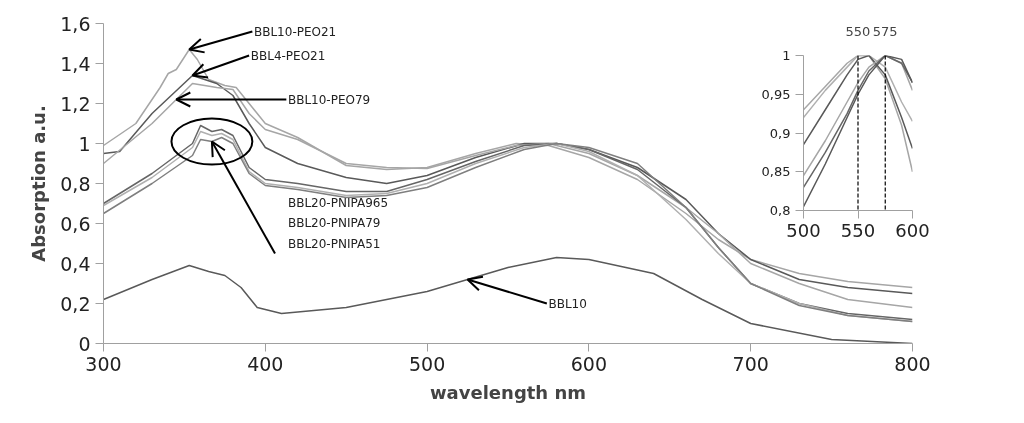 This screenshot has height=423, width=1024. I want to click on y-tick-label: 0, so click(84, 343).